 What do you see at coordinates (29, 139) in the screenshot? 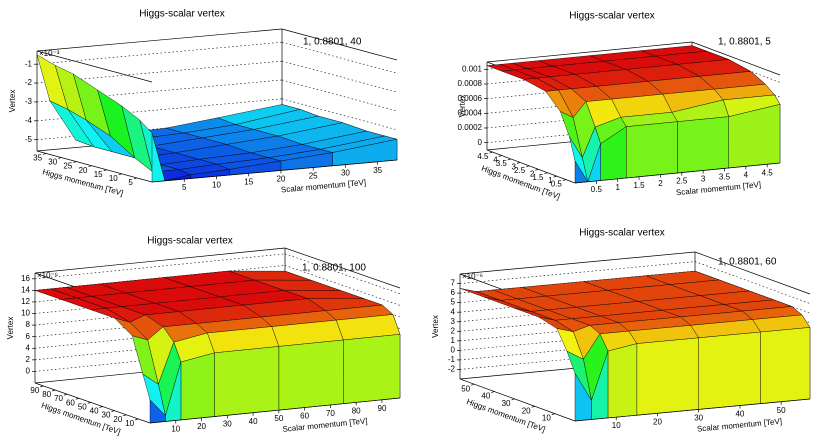
I see `z-tick-label: -5` at bounding box center [29, 139].